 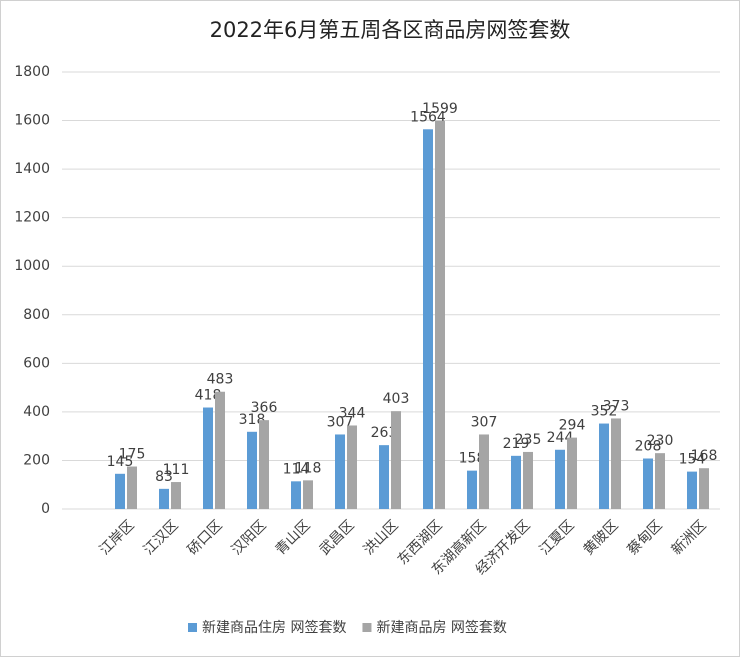 I want to click on data-label: 318, so click(x=252, y=420).